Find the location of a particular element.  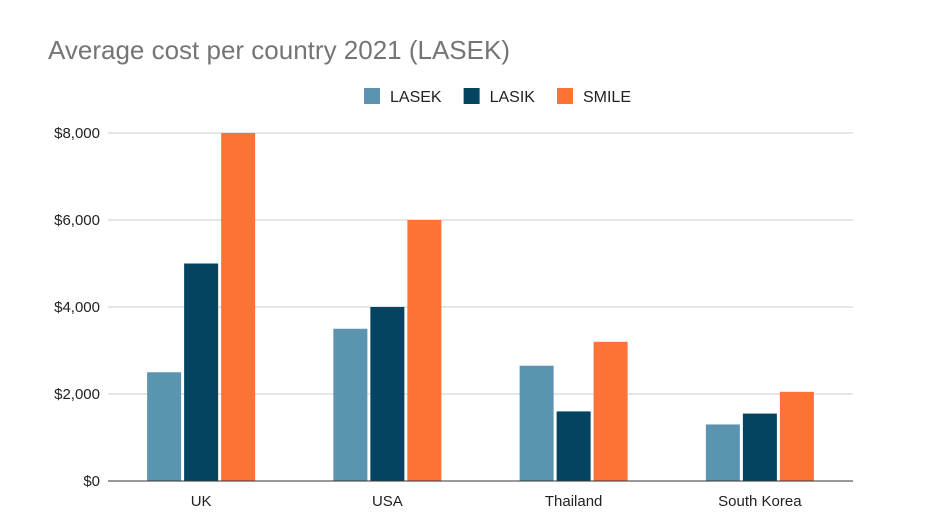

y-tick-label: $6,000 is located at coordinates (77, 220).